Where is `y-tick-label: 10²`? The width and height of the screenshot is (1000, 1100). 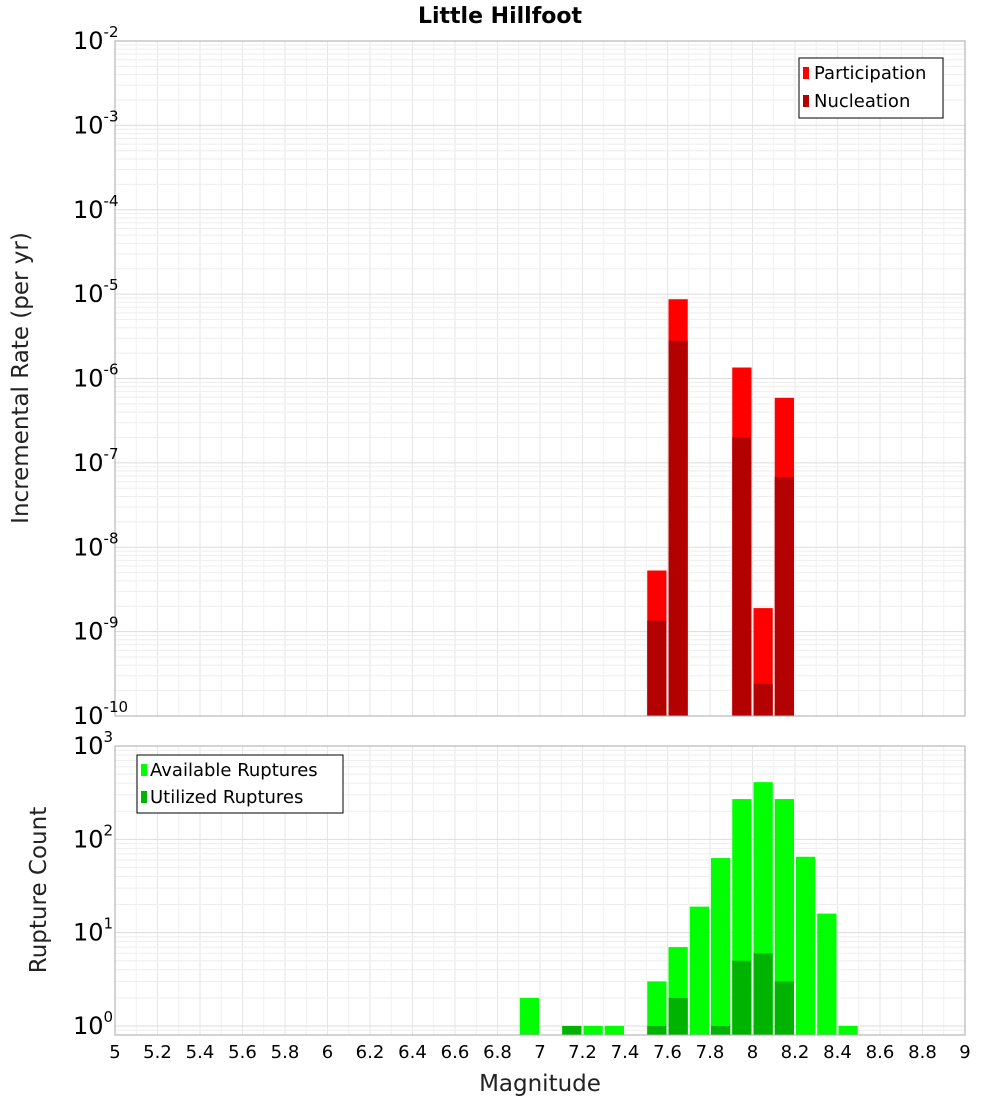 y-tick-label: 10² is located at coordinates (93, 837).